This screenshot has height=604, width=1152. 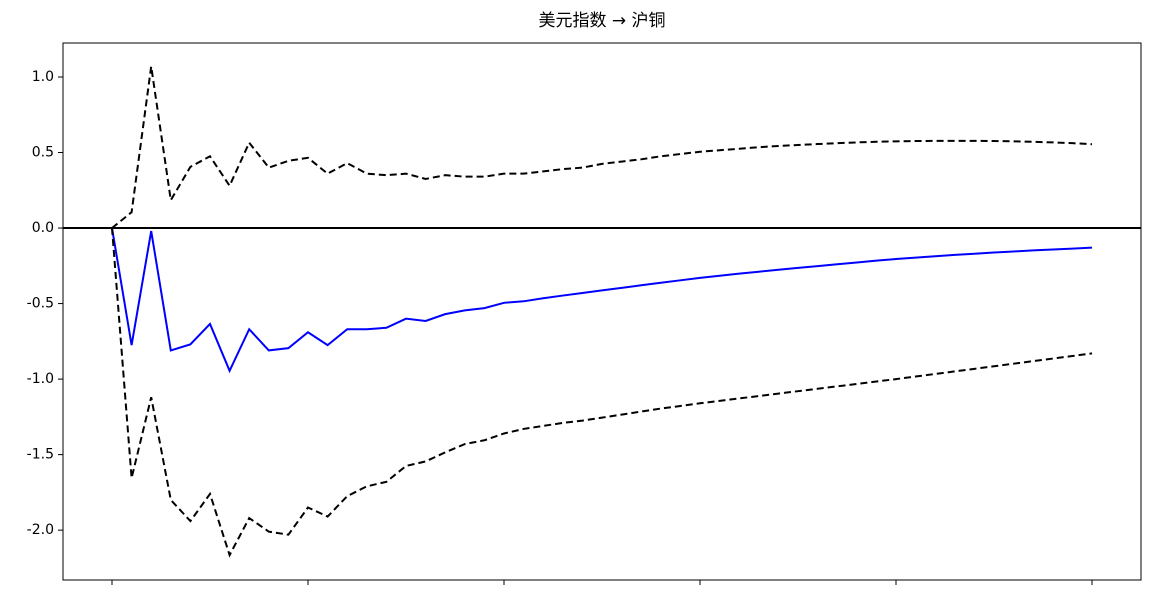 What do you see at coordinates (40, 379) in the screenshot?
I see `y-tick-label: -1.0` at bounding box center [40, 379].